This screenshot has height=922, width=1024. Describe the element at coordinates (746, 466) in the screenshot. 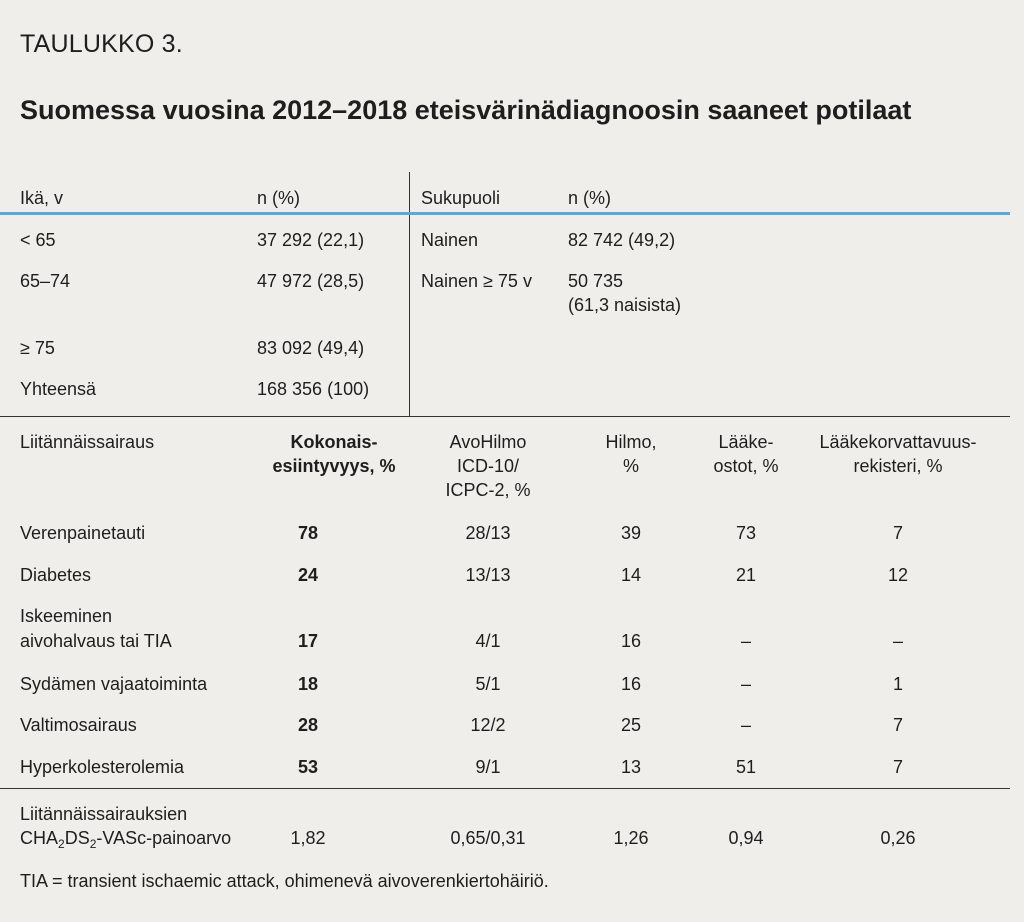

I see `laake-header-line2: ostot, %` at that location.